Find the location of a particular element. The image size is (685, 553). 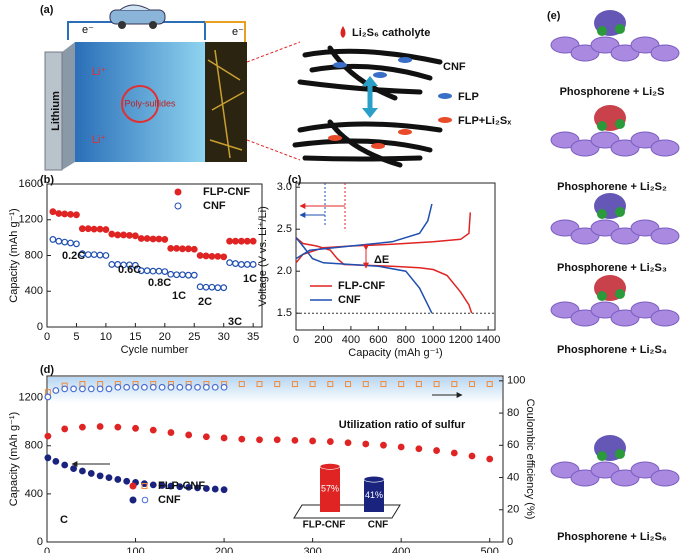

inset-value-label: 41% is located at coordinates (374, 495).